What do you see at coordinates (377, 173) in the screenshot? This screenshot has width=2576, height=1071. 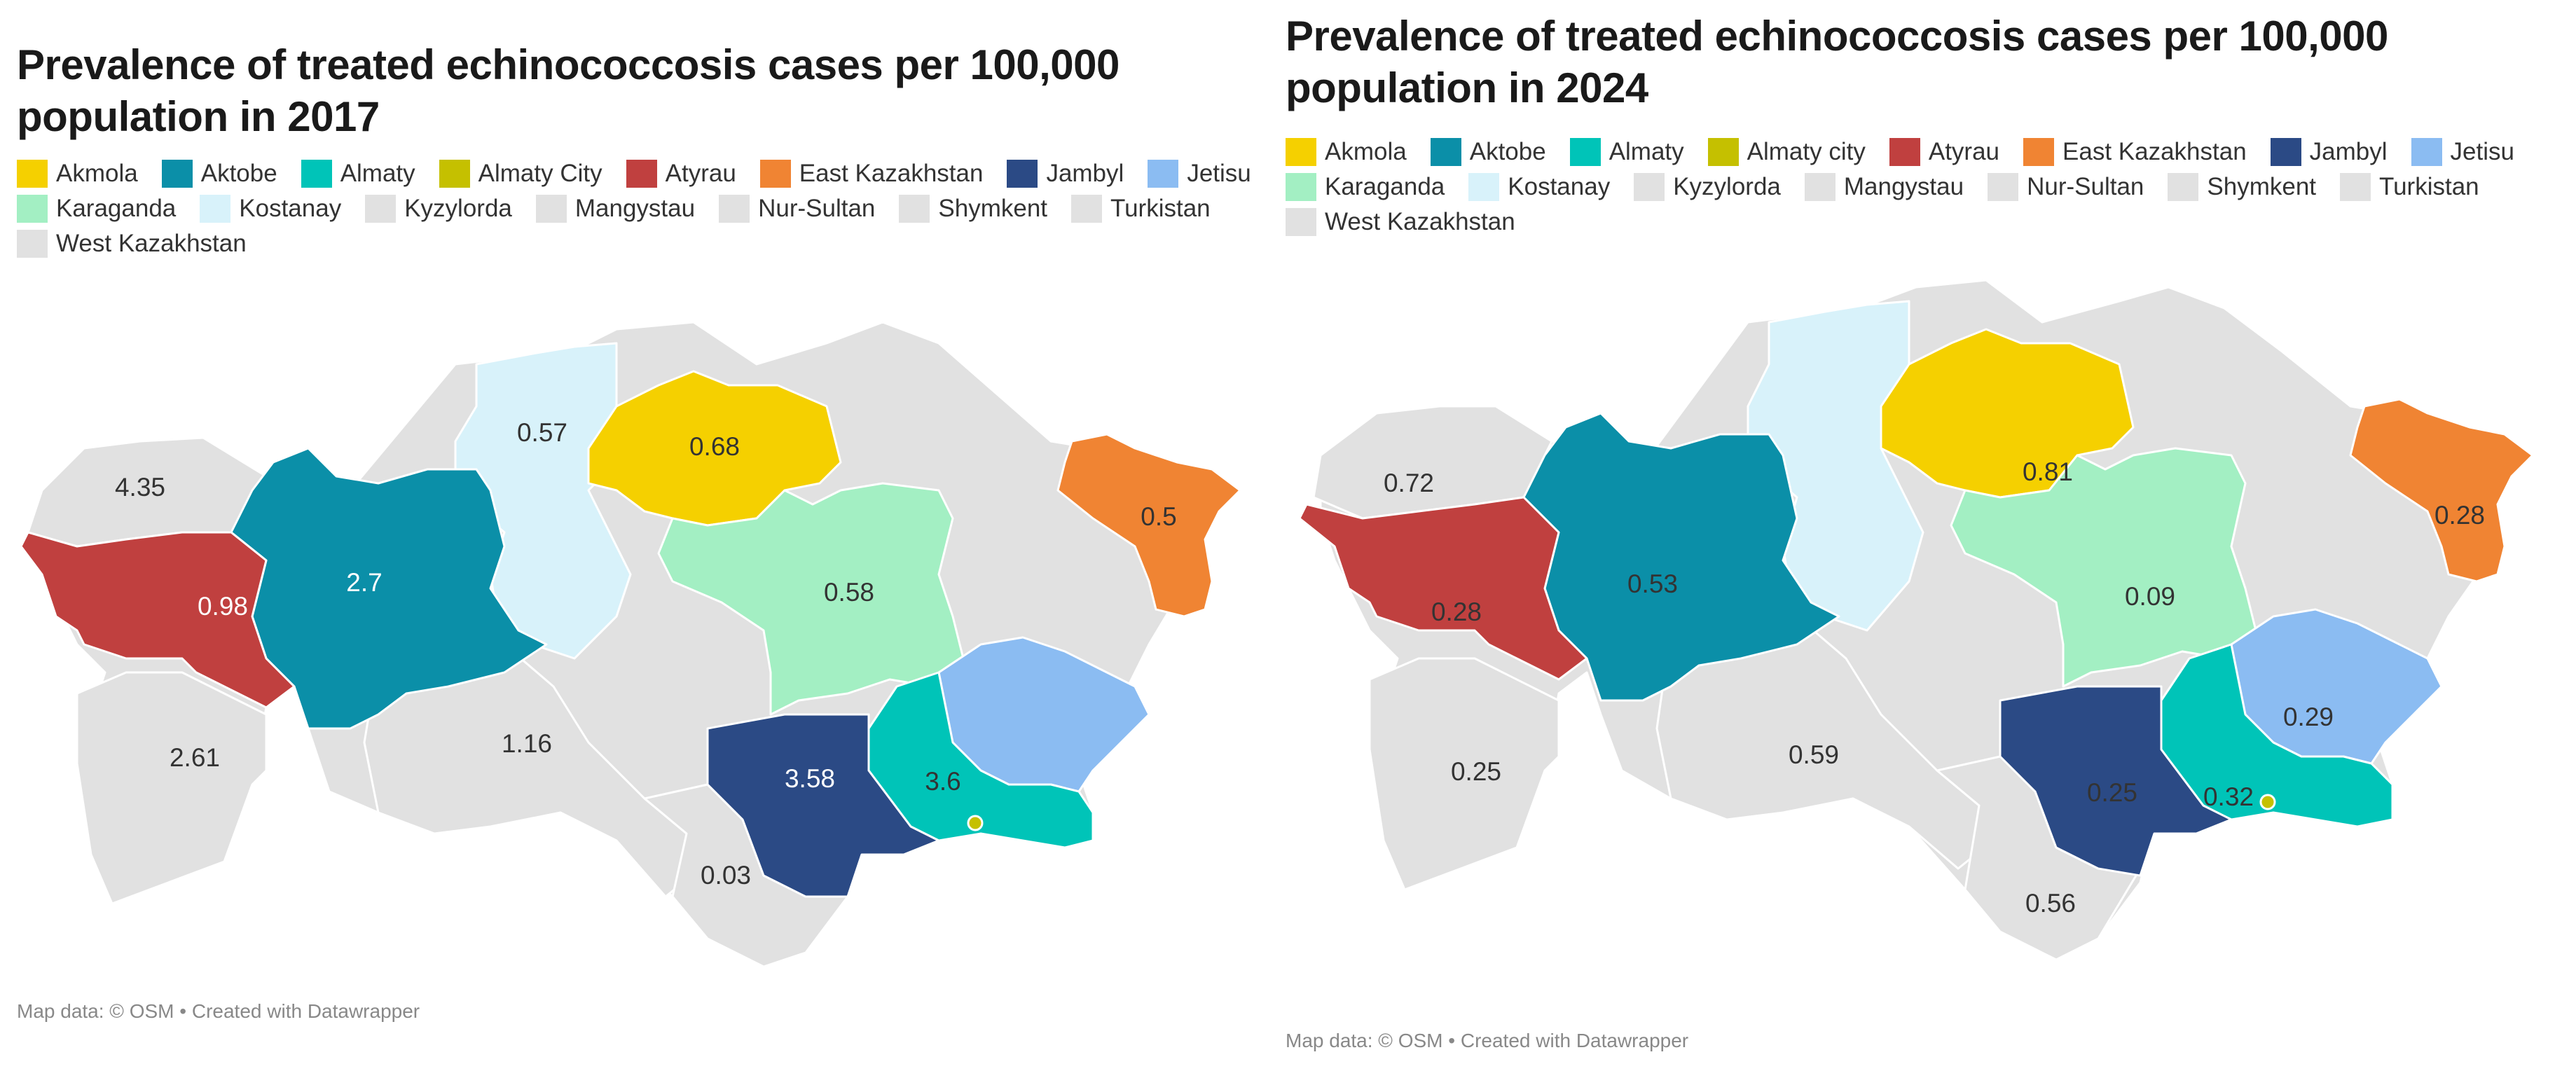 I see `legend-label: Almaty` at bounding box center [377, 173].